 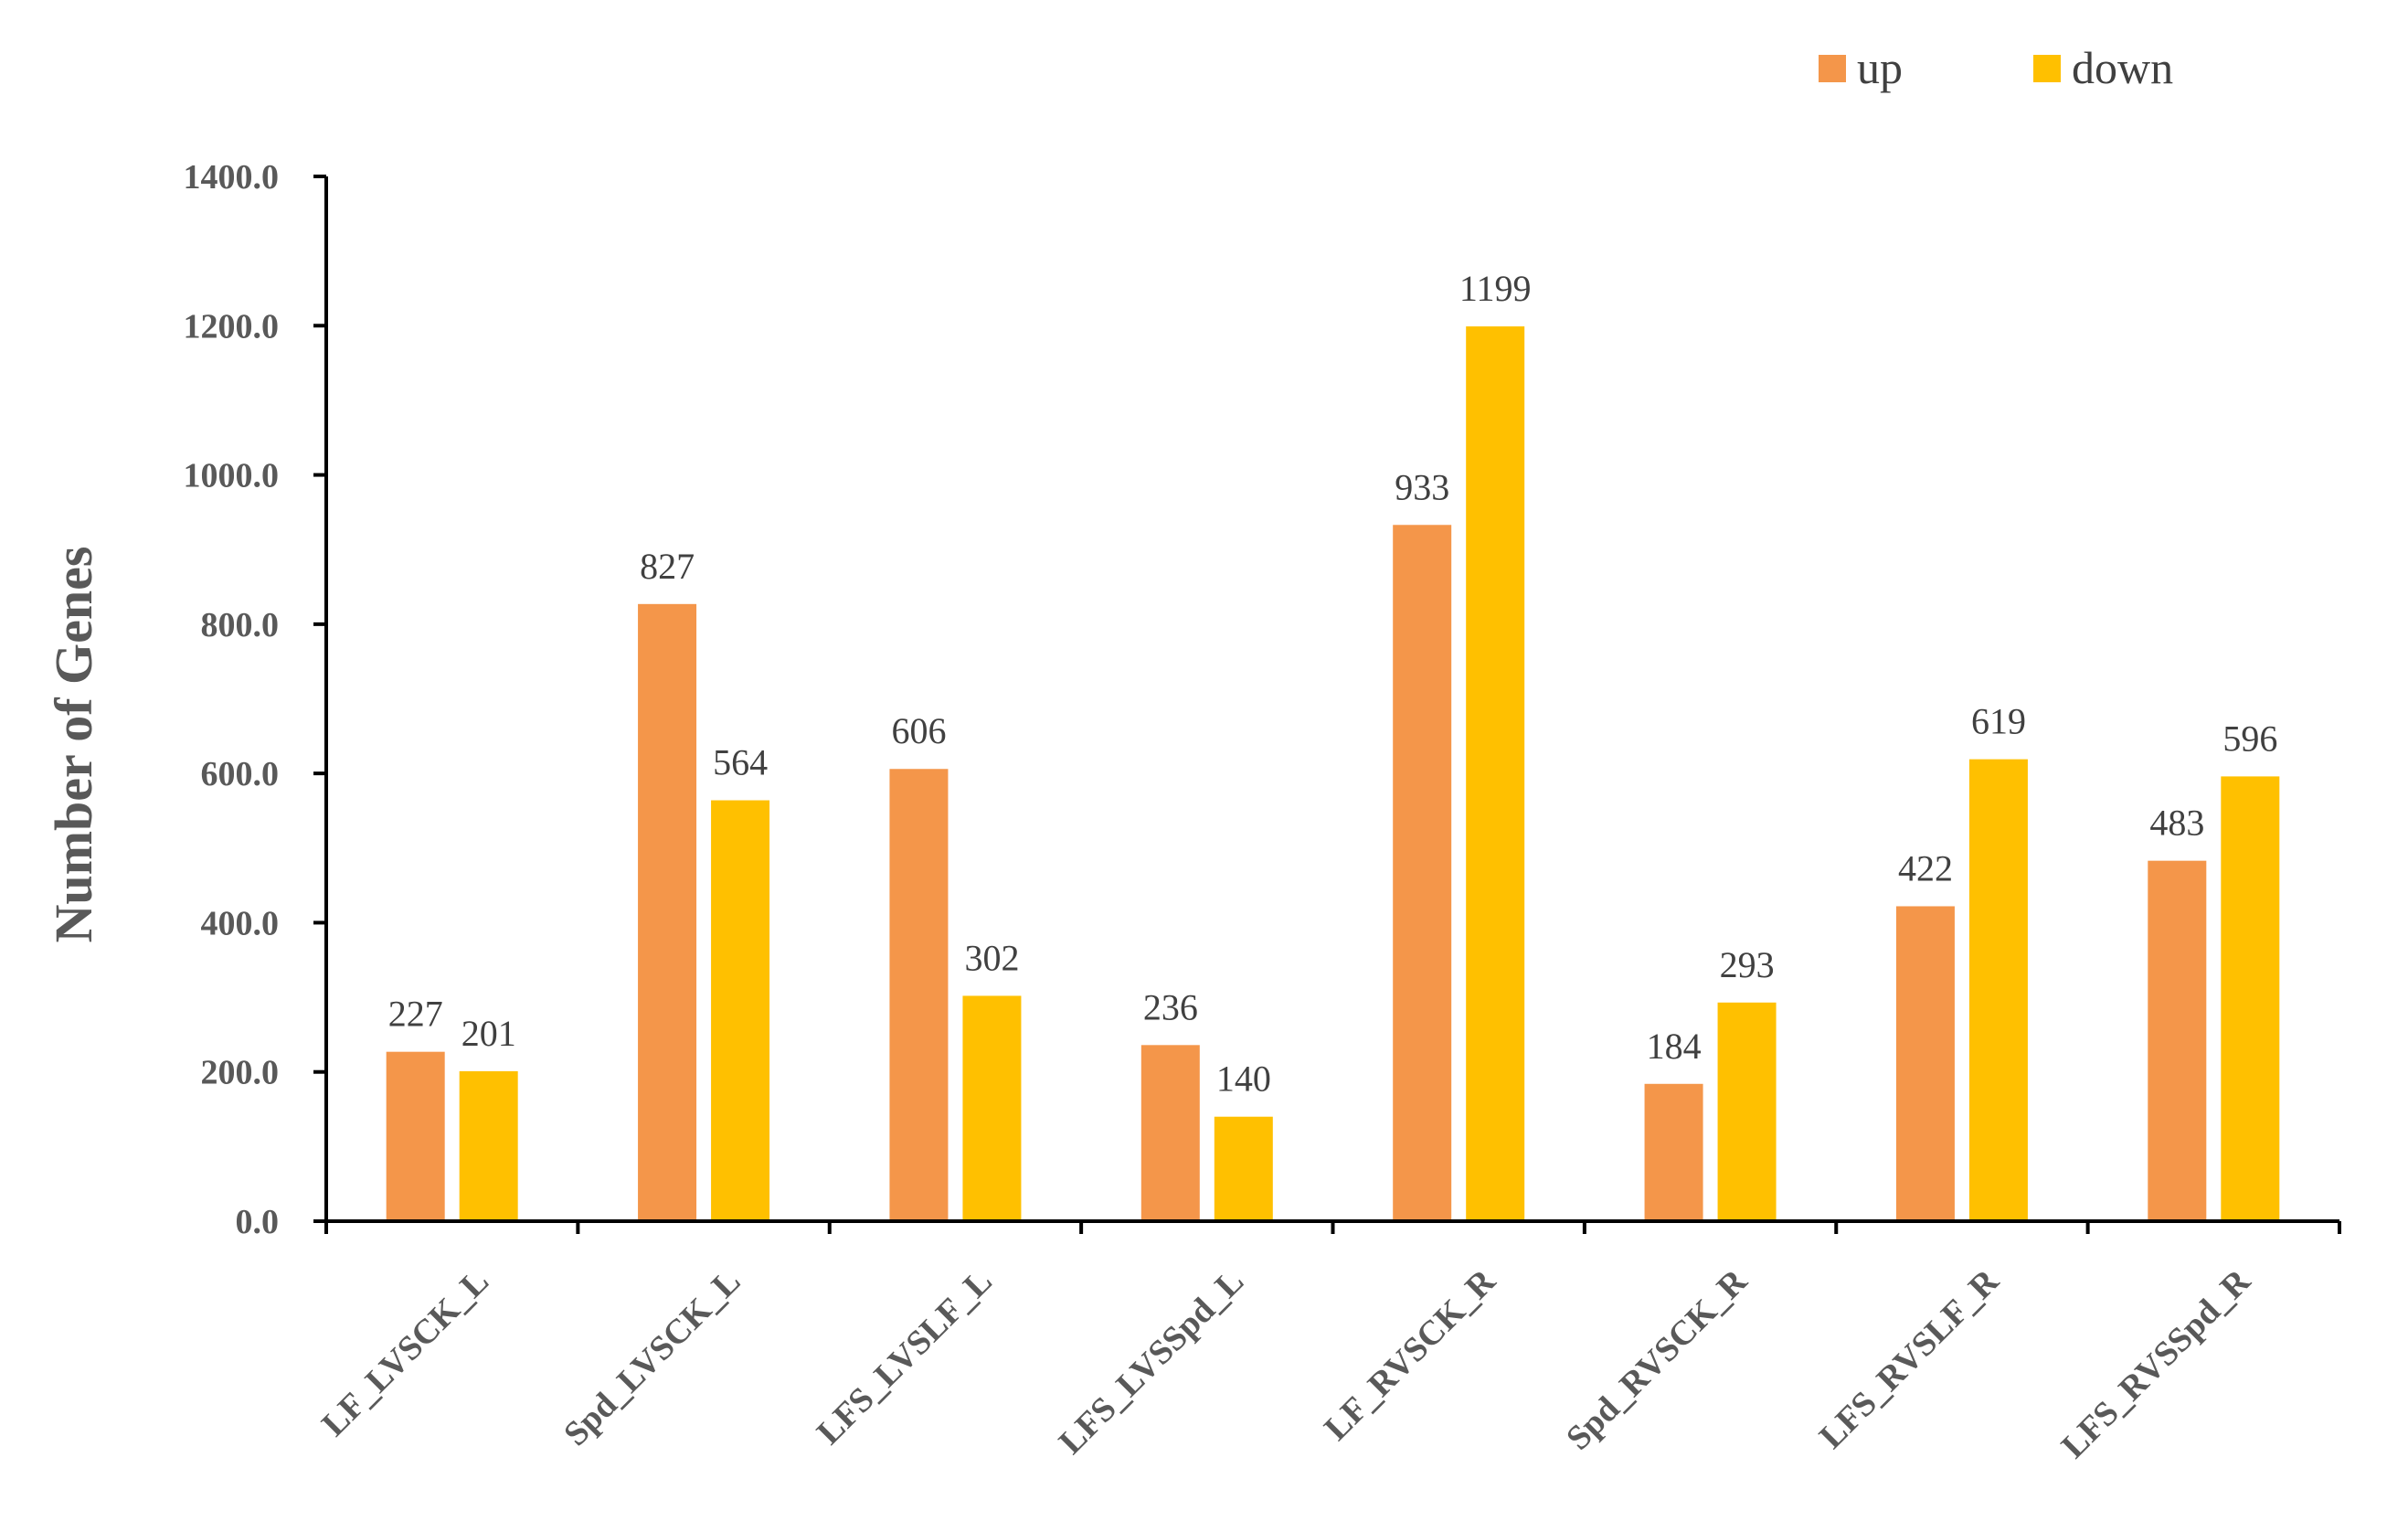 What do you see at coordinates (232, 178) in the screenshot?
I see `y-tick-label: 1400.0` at bounding box center [232, 178].